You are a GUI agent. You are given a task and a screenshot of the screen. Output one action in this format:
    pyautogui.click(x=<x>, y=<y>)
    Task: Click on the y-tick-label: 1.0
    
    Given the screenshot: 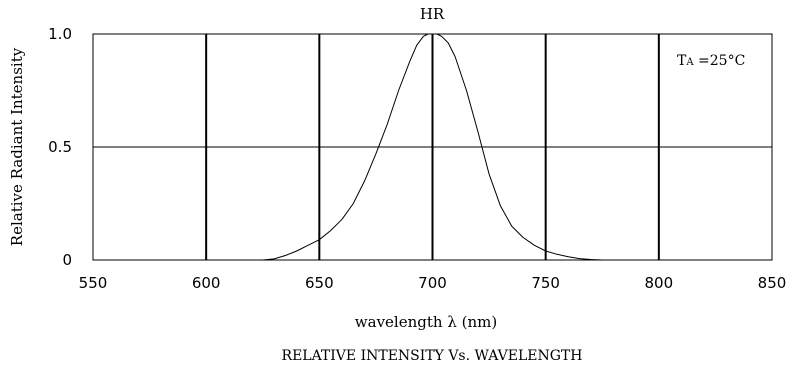 What is the action you would take?
    pyautogui.click(x=60, y=34)
    